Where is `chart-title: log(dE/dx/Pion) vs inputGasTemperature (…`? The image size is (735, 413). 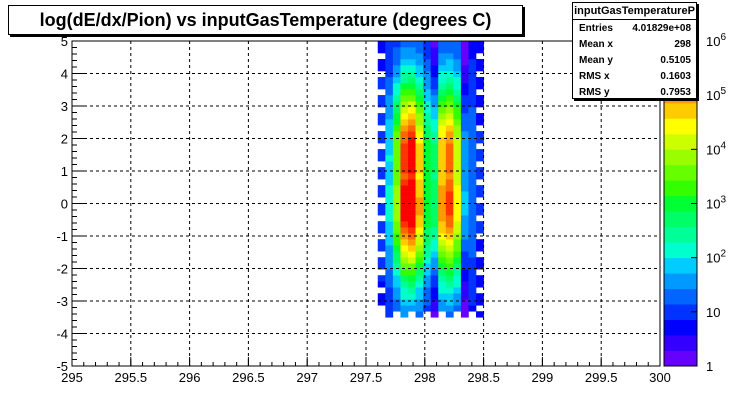
chart-title: log(dE/dx/Pion) vs inputGasTemperature (… is located at coordinates (265, 20).